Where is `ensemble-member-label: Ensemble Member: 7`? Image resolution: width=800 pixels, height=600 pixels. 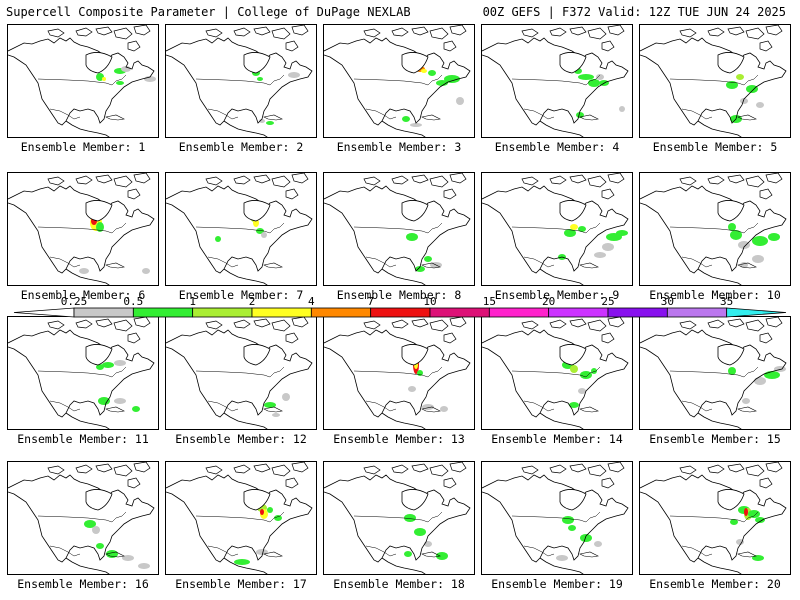
ensemble-member-label: Ensemble Member: 7 is located at coordinates (241, 295).